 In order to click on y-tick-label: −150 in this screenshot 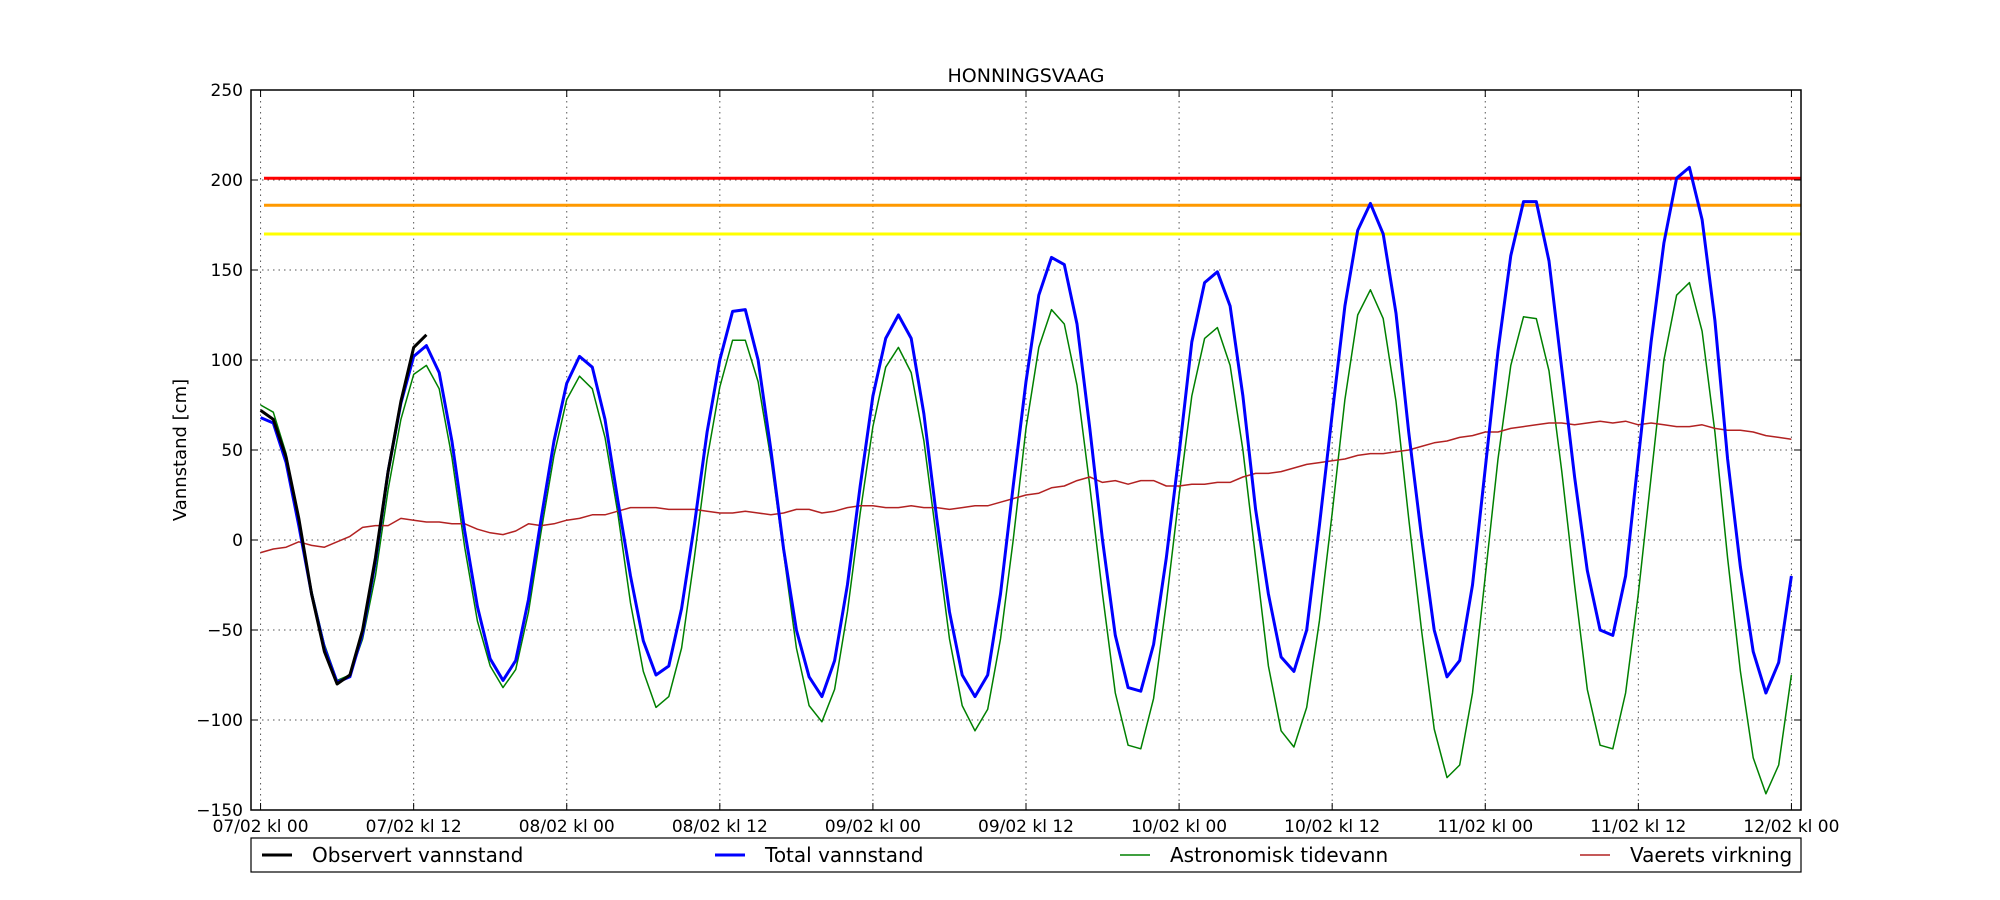, I will do `click(219, 811)`.